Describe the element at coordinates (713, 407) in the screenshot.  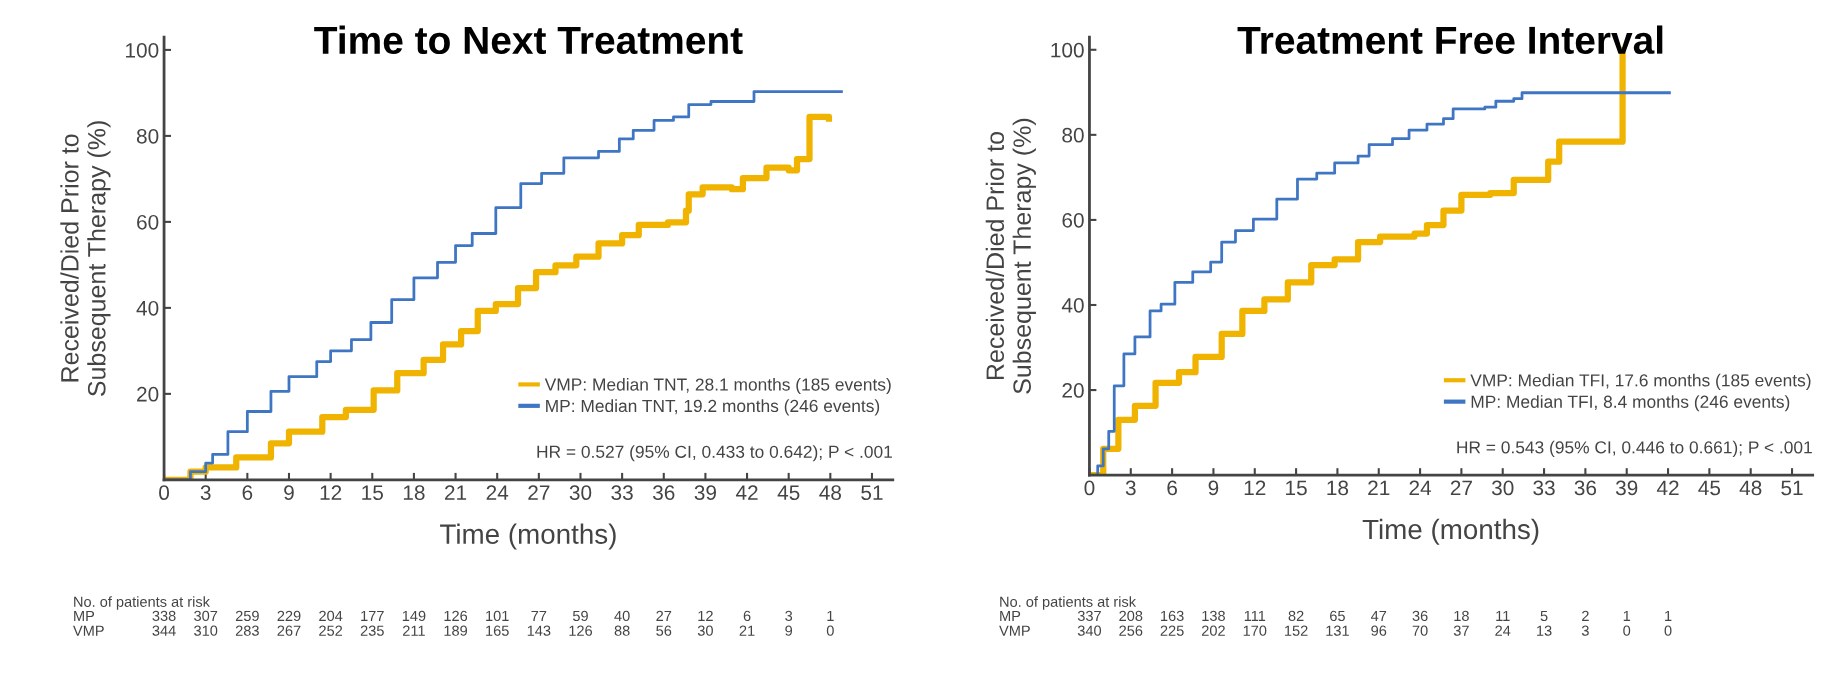
I see `legend-label: MP: Median TNT, 19.2 months (246 events)` at that location.